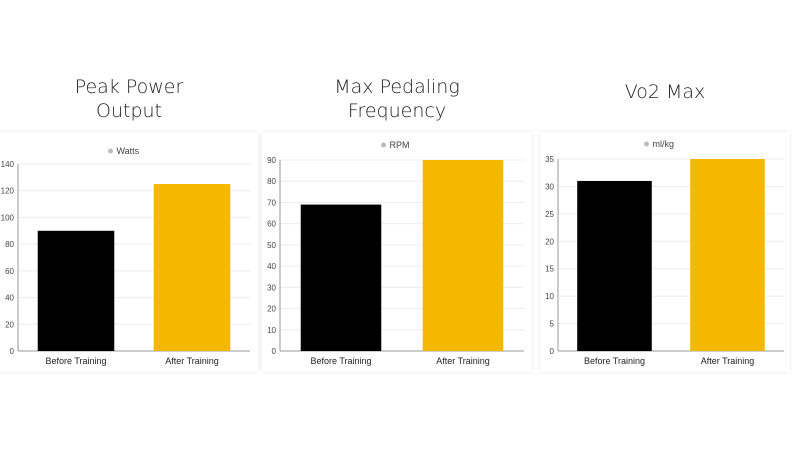 The width and height of the screenshot is (800, 450). Describe the element at coordinates (397, 99) in the screenshot. I see `chart-title: Max Pedaling Frequency` at that location.